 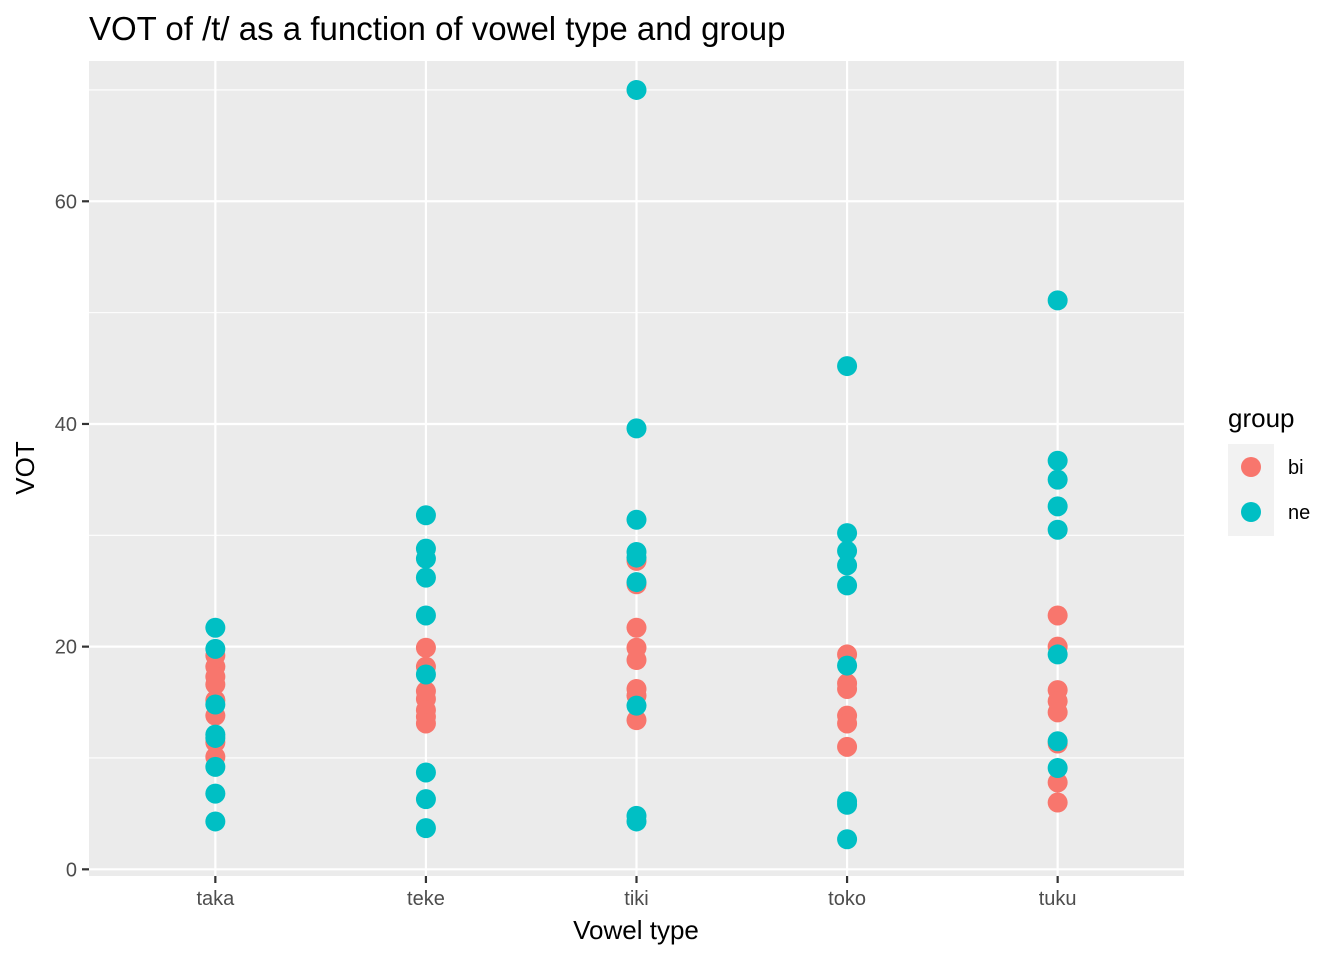 What do you see at coordinates (1269, 469) in the screenshot?
I see `legend: group bi ne` at bounding box center [1269, 469].